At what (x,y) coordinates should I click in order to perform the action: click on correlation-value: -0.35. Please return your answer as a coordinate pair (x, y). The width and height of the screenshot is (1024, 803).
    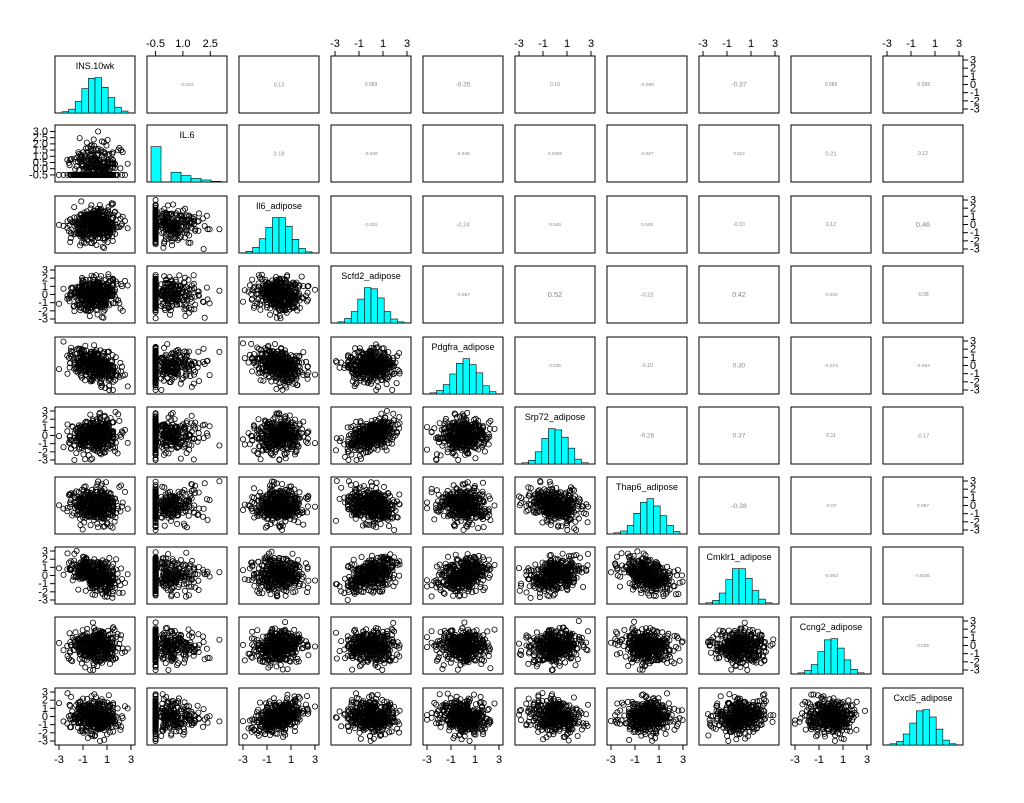
    Looking at the image, I should click on (462, 85).